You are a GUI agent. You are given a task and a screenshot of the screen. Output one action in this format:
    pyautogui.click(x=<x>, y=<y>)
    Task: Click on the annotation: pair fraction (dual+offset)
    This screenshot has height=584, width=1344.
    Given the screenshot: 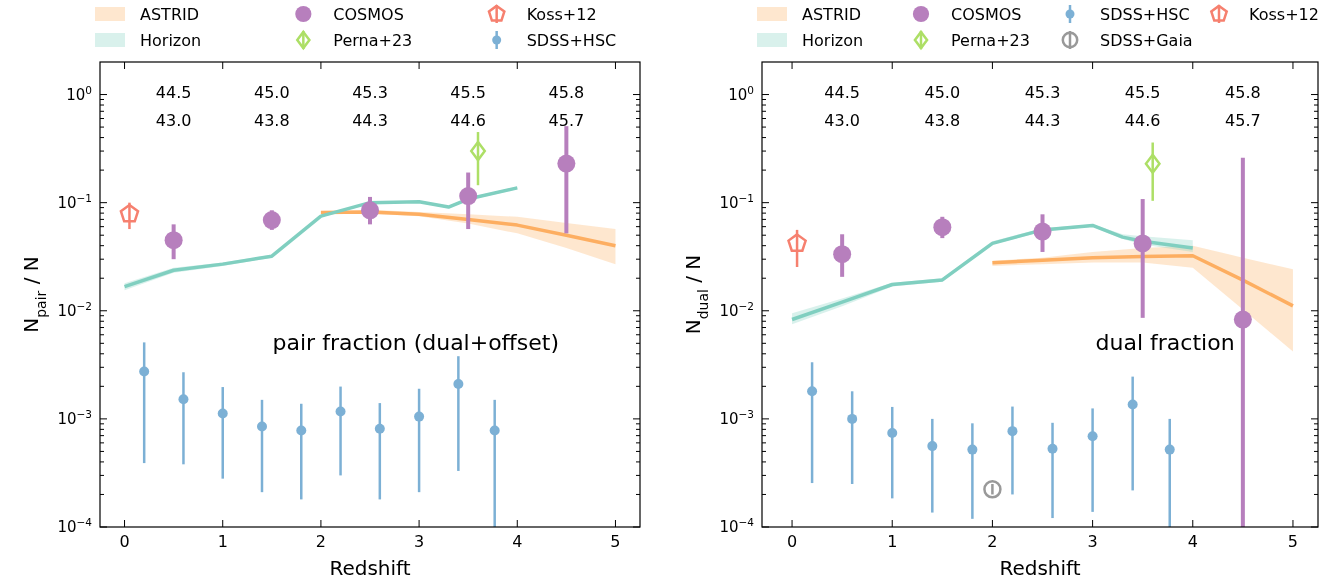 What is the action you would take?
    pyautogui.click(x=415, y=343)
    